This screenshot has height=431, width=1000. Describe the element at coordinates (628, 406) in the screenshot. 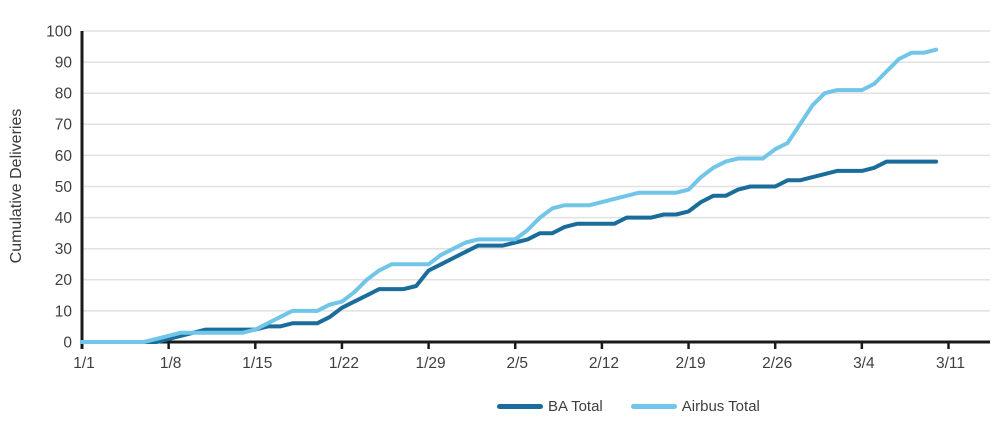

I see `legend: BA Total Airbus Total` at that location.